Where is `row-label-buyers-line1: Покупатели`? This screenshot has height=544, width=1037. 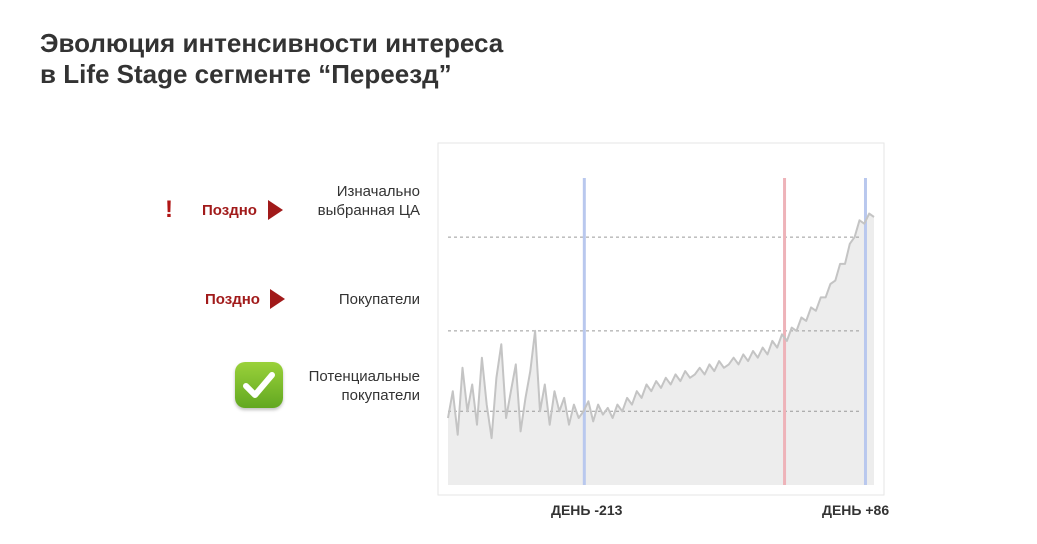 row-label-buyers-line1: Покупатели is located at coordinates (379, 299).